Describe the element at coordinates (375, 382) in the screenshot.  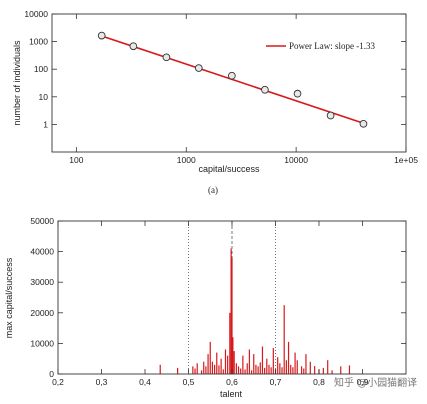
I see `watermark-text: 知乎 @小园猫翻译` at that location.